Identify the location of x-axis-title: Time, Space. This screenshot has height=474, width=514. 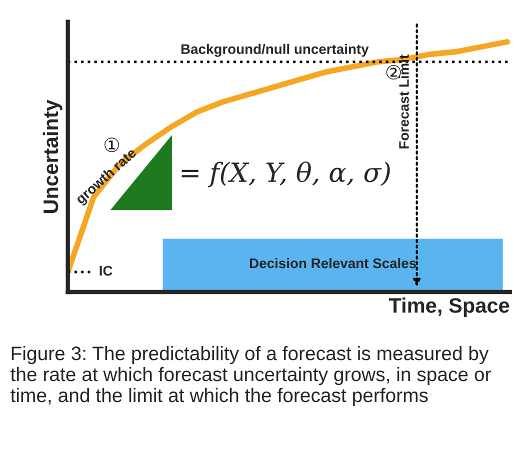
(449, 307).